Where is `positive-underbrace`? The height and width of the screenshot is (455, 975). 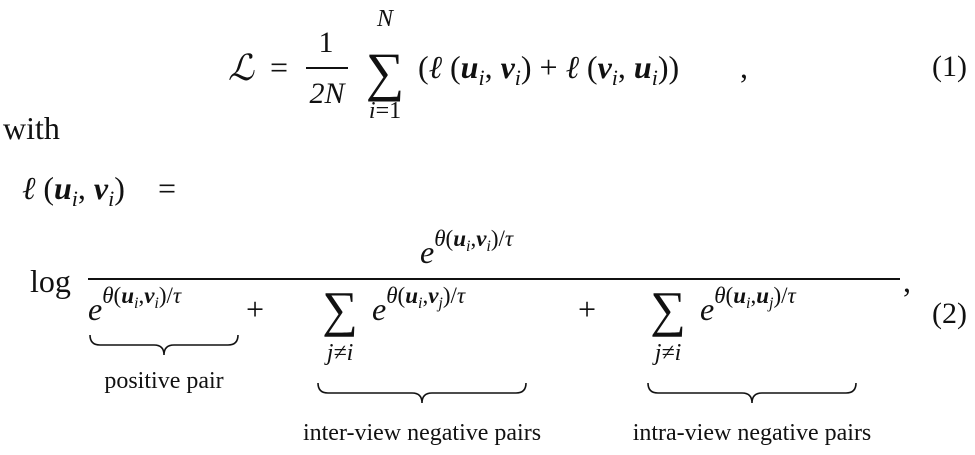
positive-underbrace is located at coordinates (164, 345).